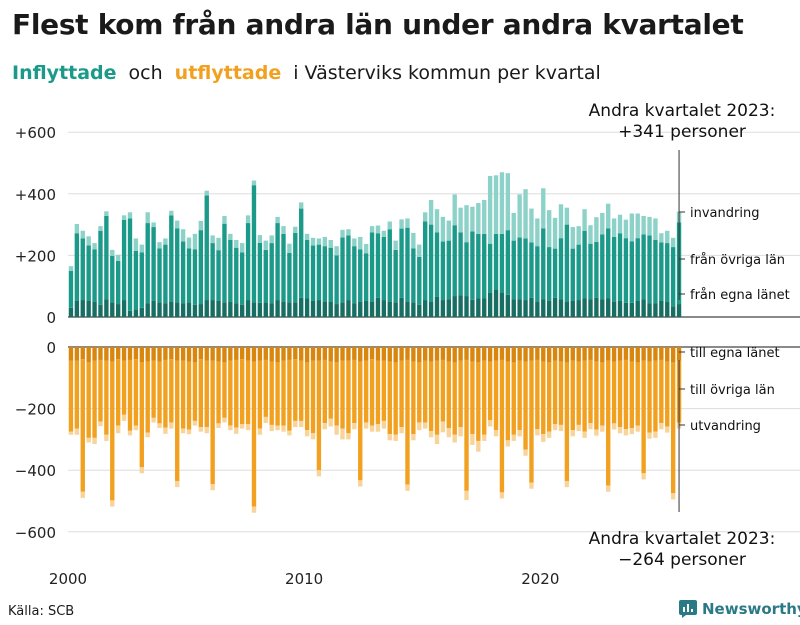  I want to click on legend-label-top: från övriga län, so click(737, 260).